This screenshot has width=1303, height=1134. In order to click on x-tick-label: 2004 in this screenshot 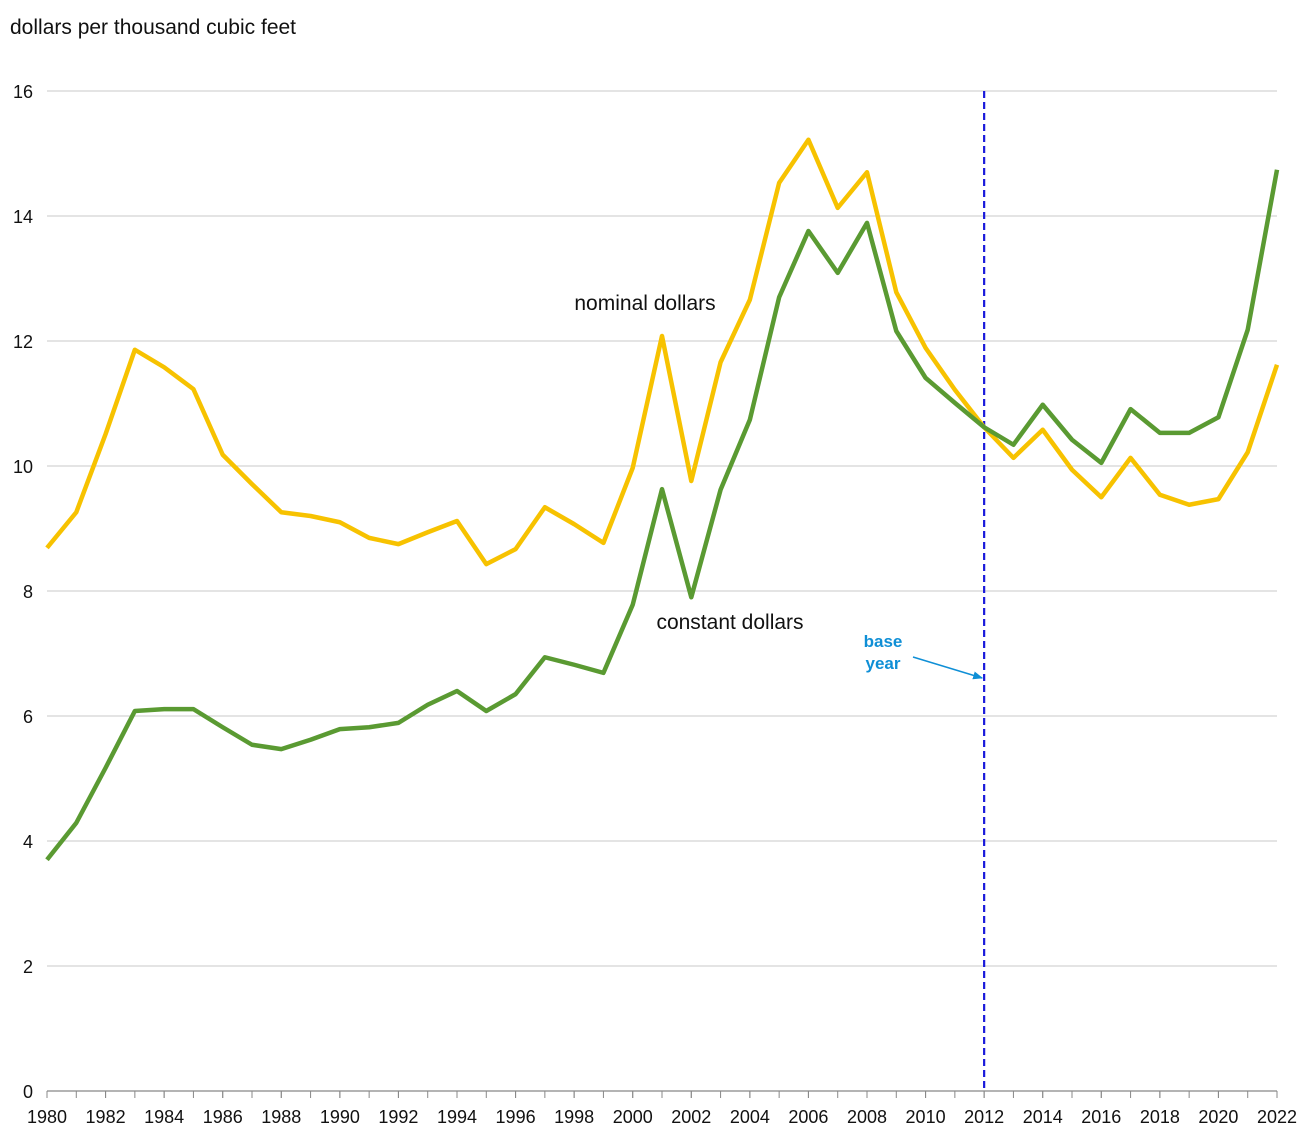, I will do `click(750, 1117)`.